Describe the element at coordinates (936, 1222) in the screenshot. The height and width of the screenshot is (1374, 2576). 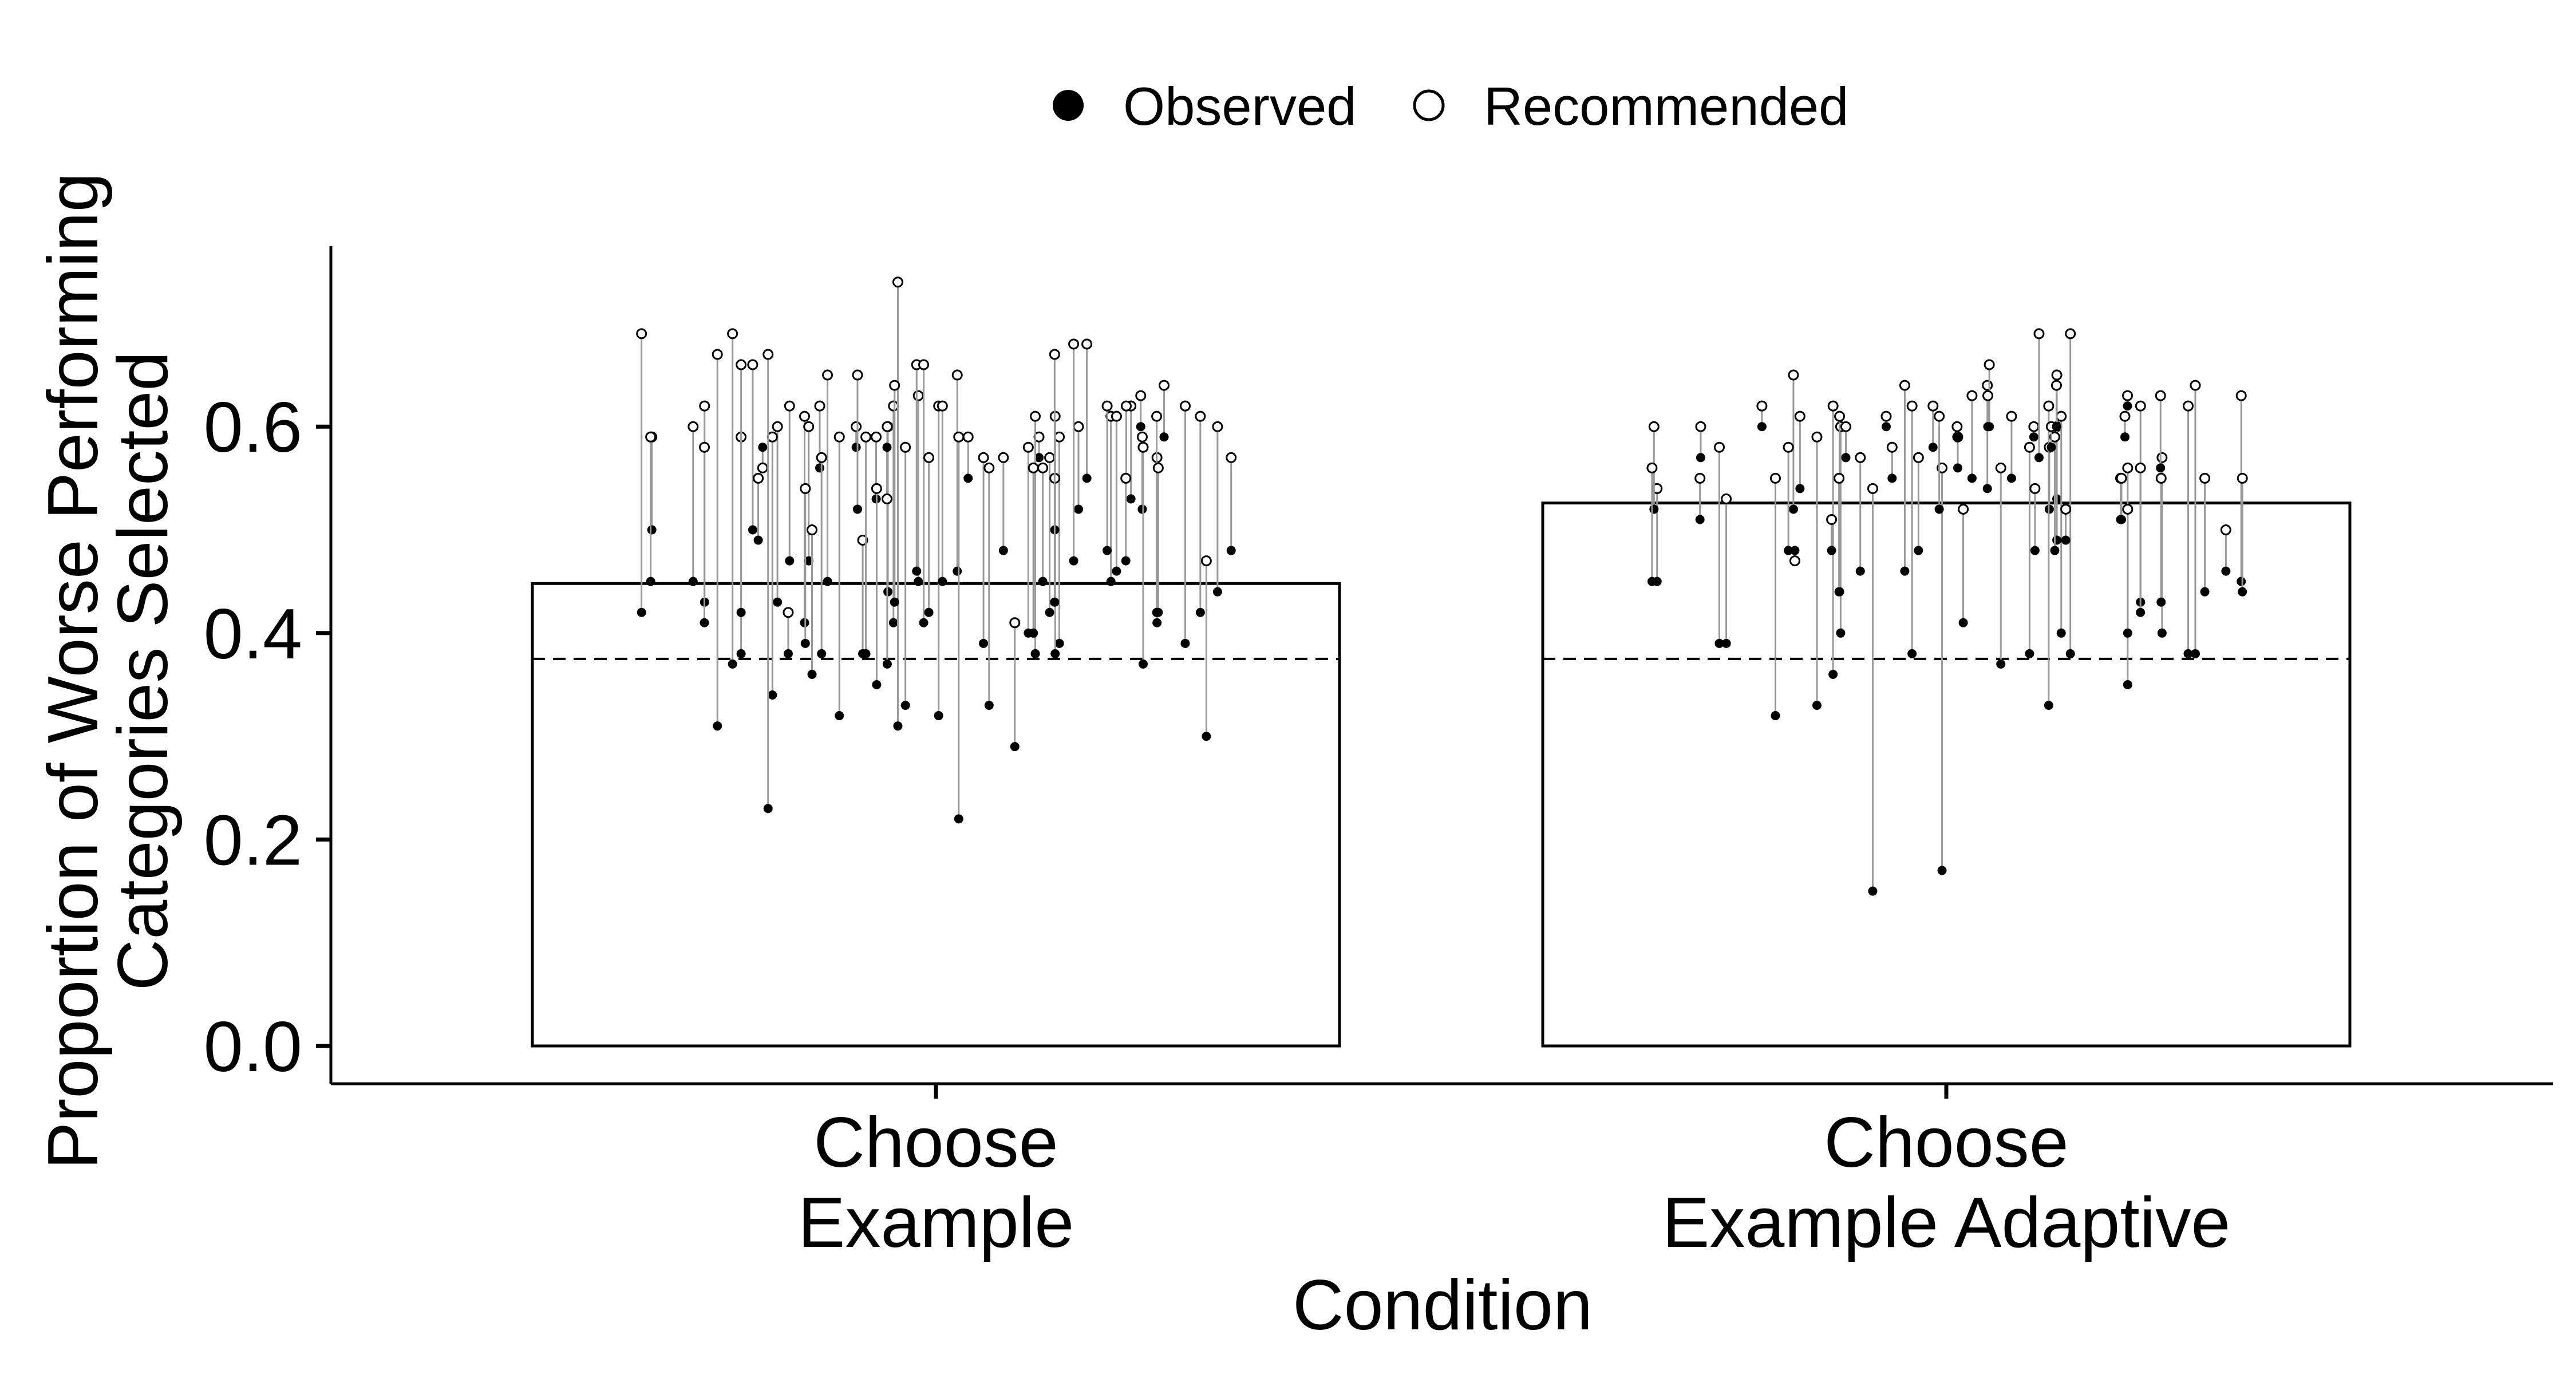
I see `x-tick-label-1-line-2: Example` at that location.